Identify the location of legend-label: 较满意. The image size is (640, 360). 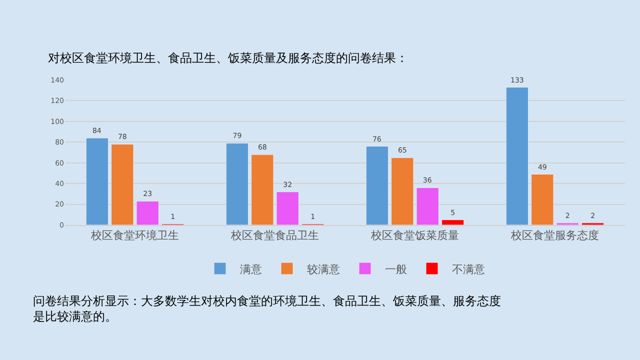
(323, 269).